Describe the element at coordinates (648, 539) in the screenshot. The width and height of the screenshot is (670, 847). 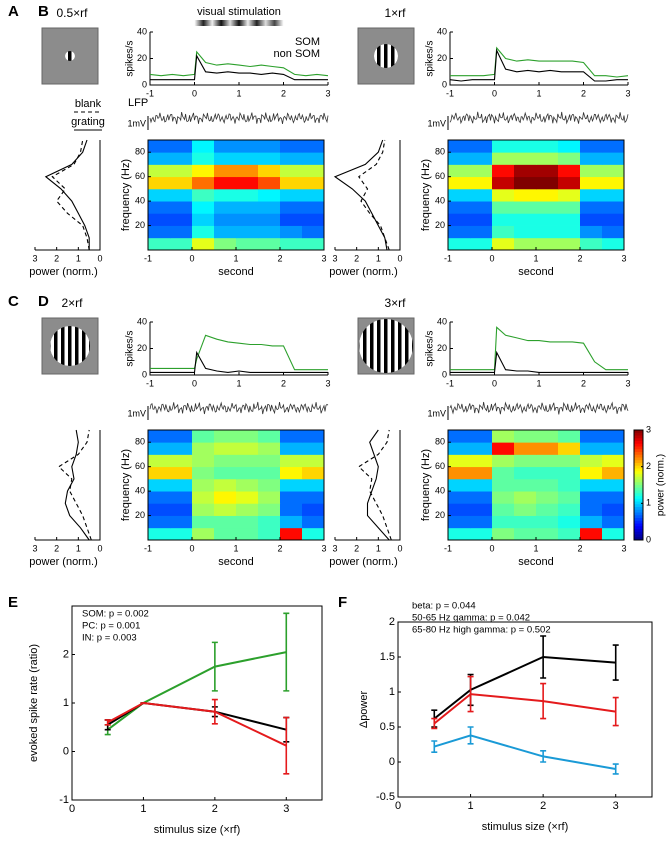
I see `colorbar-tick-label: 0` at that location.